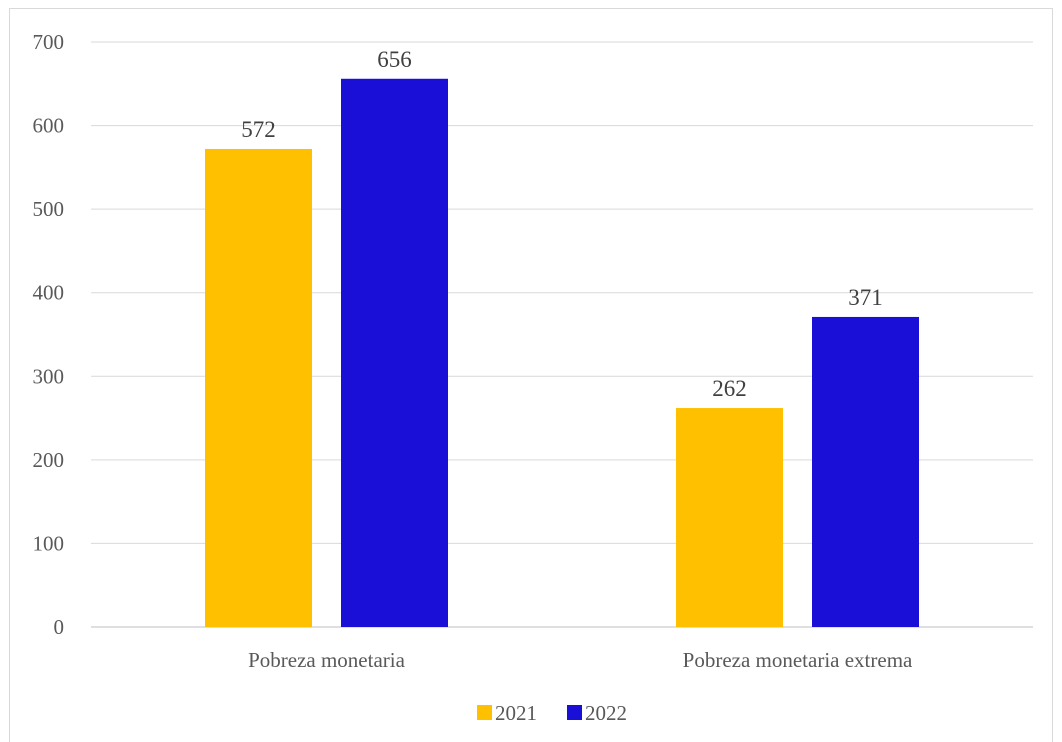  Describe the element at coordinates (327, 660) in the screenshot. I see `x-category-label: Pobreza monetaria` at that location.